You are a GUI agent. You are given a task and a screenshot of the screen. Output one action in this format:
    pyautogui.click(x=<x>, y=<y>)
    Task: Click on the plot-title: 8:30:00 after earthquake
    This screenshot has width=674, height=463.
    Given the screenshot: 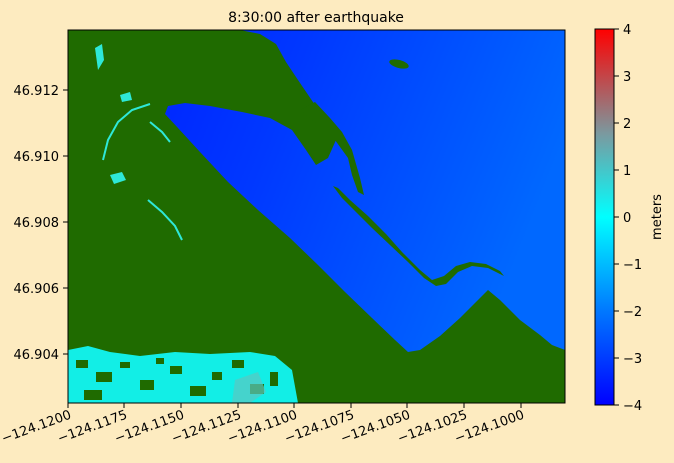 What is the action you would take?
    pyautogui.click(x=316, y=18)
    